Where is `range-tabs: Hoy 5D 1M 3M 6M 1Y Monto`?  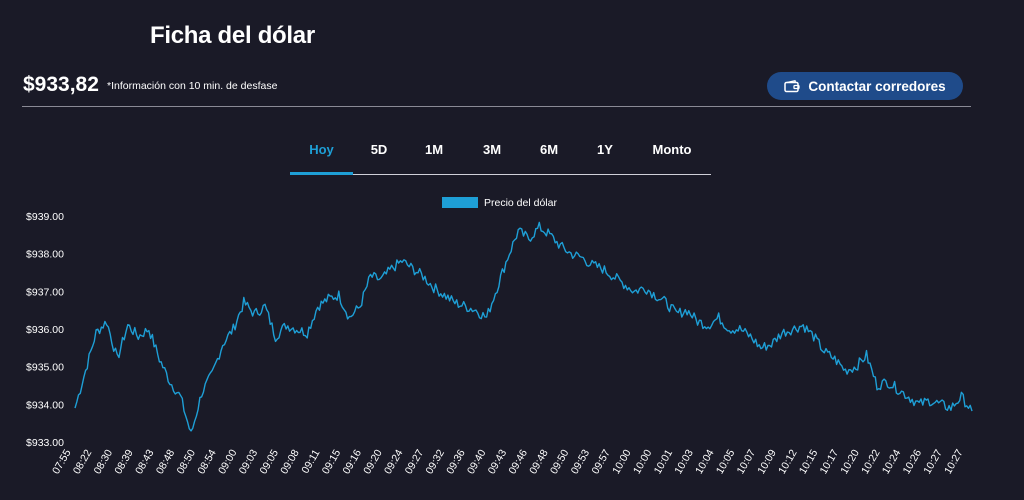 range-tabs: Hoy 5D 1M 3M 6M 1Y Monto is located at coordinates (500, 152).